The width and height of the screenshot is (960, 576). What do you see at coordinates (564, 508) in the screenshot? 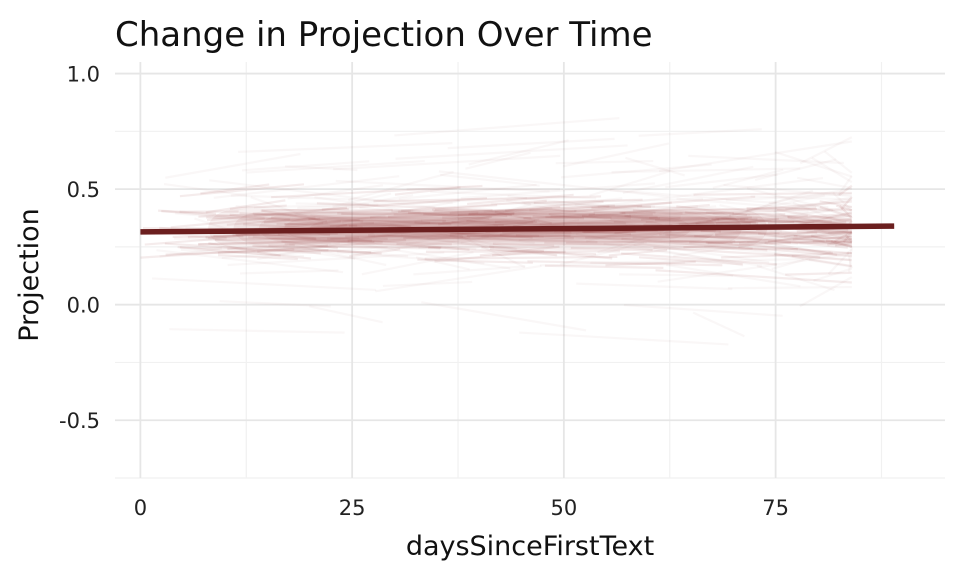
I see `x-tick-label: 50` at bounding box center [564, 508].